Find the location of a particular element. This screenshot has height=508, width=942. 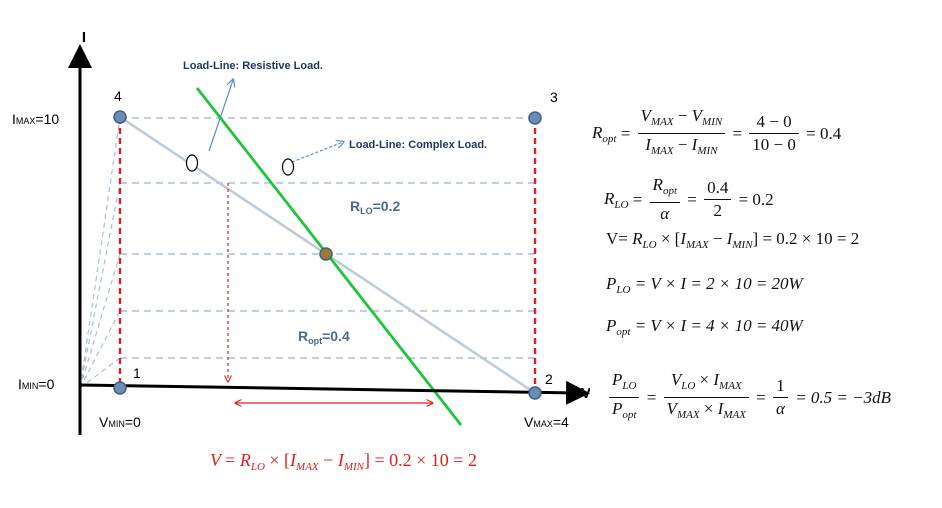

vmin-label: VMIN=0 is located at coordinates (120, 422).